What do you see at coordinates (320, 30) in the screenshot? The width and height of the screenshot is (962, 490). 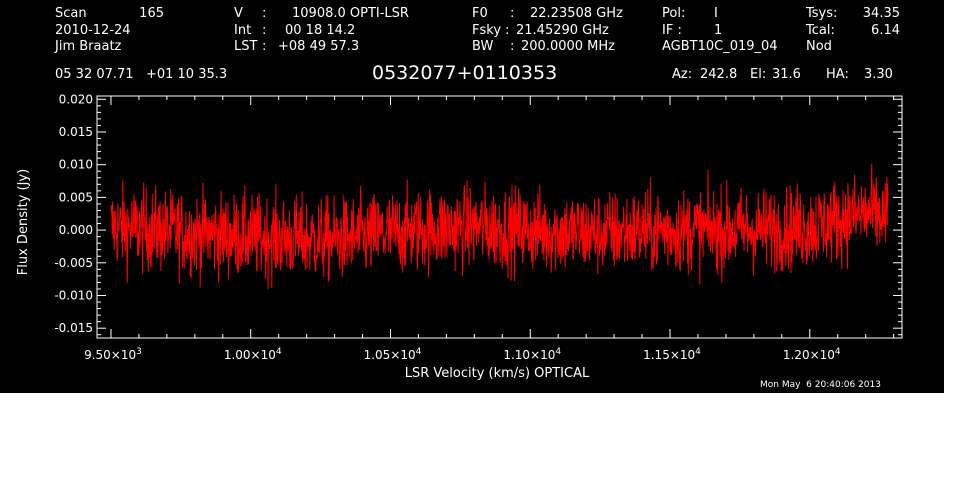 I see `int-value: 00 18 14.2` at bounding box center [320, 30].